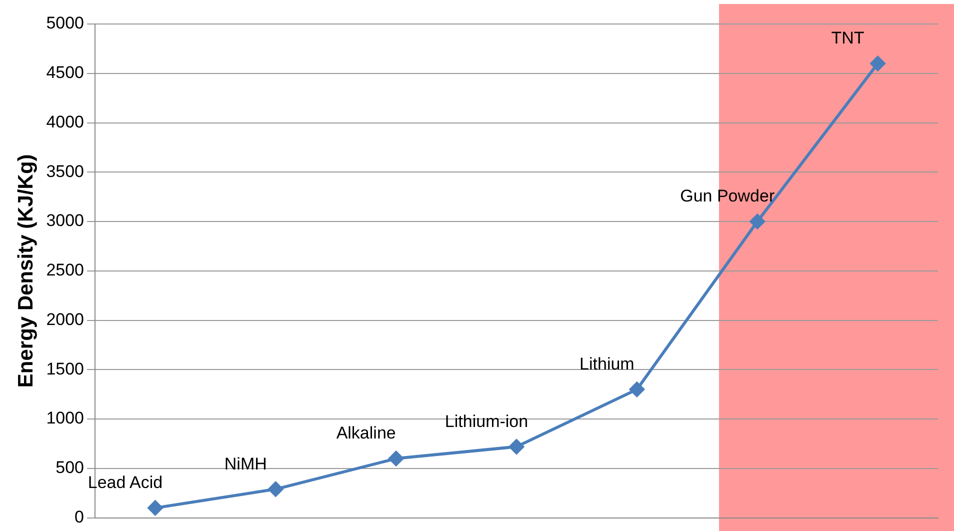  I want to click on x-tick-label: Lead Acid, so click(125, 482).